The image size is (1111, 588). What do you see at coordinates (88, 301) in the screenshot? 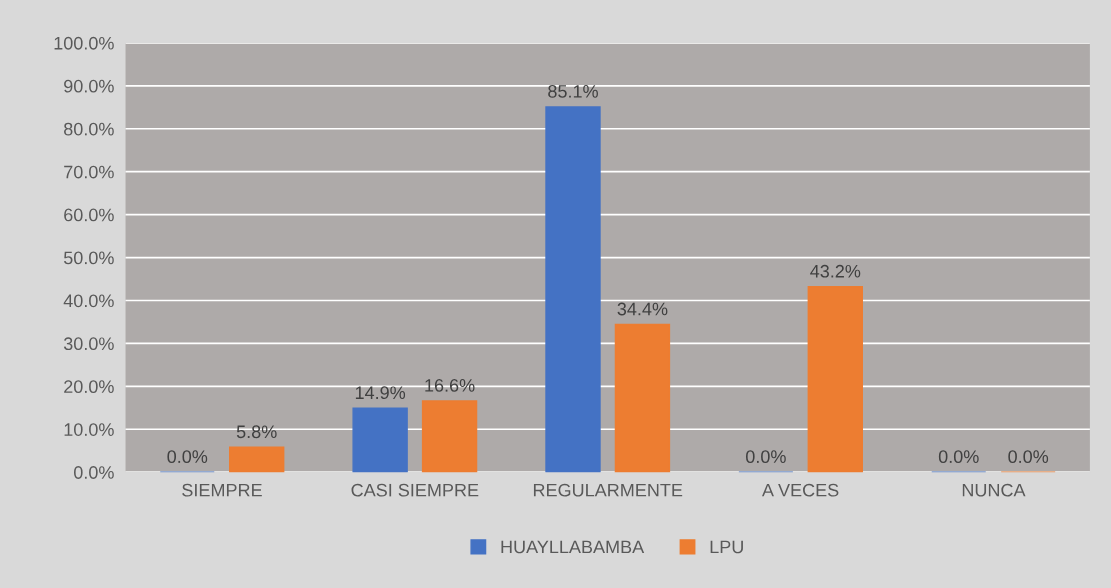
I see `y-tick-label: 40.0%` at bounding box center [88, 301].